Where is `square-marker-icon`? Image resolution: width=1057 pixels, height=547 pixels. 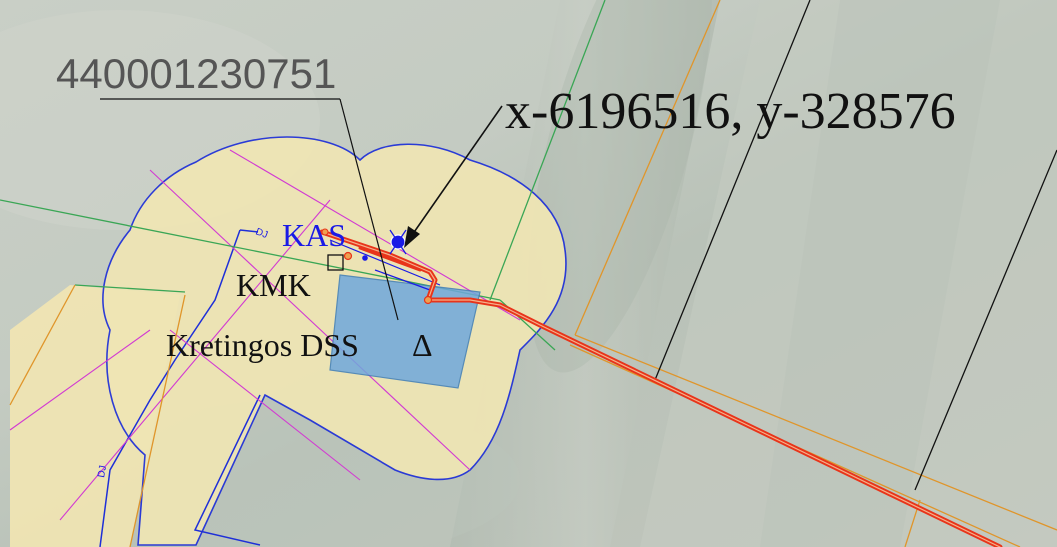
square-marker-icon is located at coordinates (335, 262).